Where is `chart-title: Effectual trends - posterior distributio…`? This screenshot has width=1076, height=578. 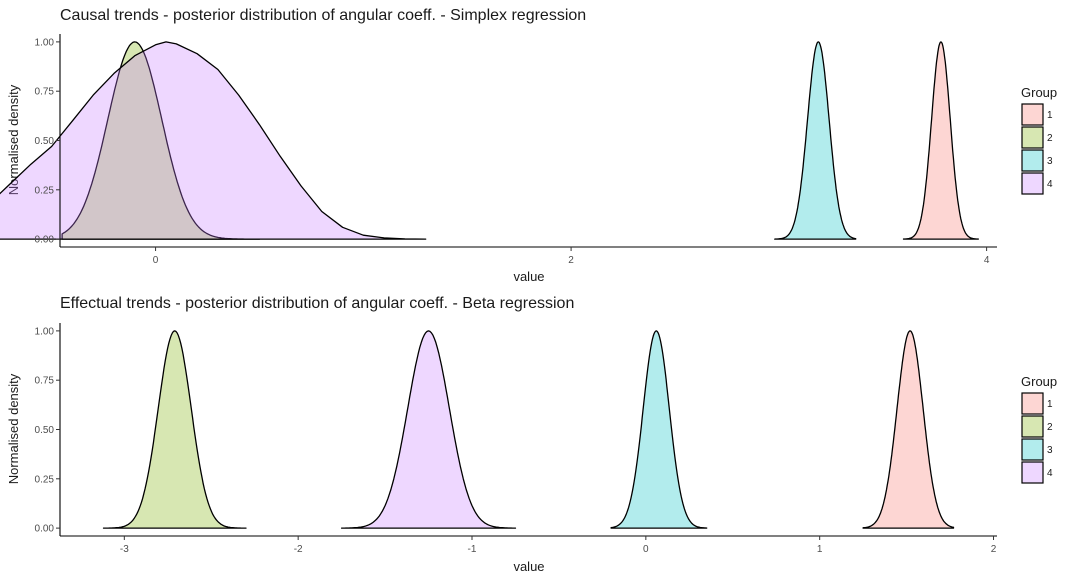
chart-title: Effectual trends - posterior distributio… is located at coordinates (317, 303).